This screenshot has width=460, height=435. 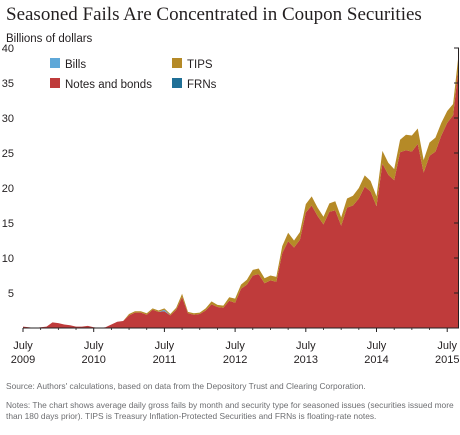 What do you see at coordinates (177, 63) in the screenshot?
I see `legend-swatch-tips` at bounding box center [177, 63].